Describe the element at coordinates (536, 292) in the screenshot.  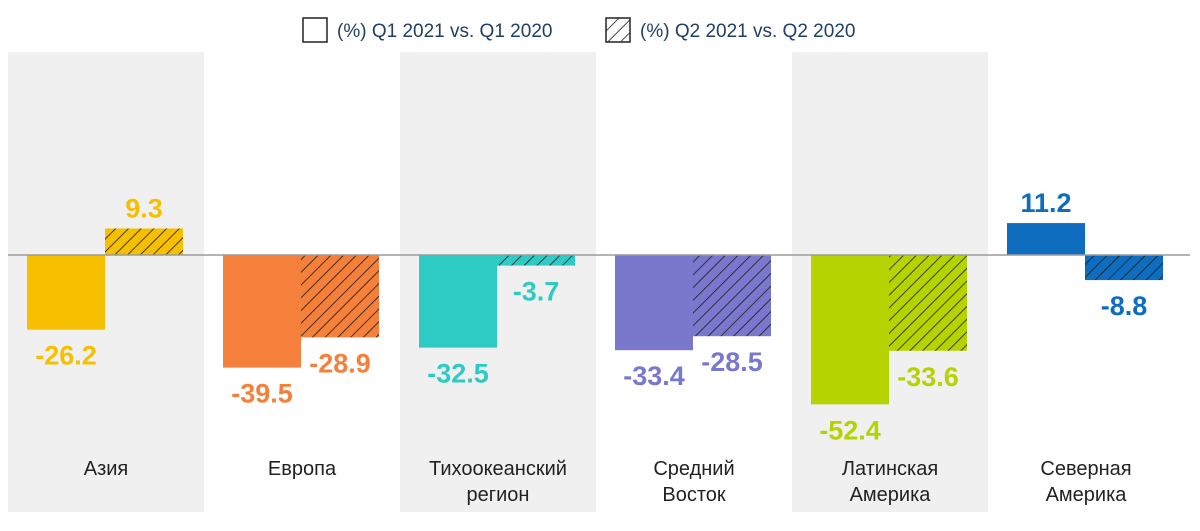
I see `data-label: -3.7` at that location.